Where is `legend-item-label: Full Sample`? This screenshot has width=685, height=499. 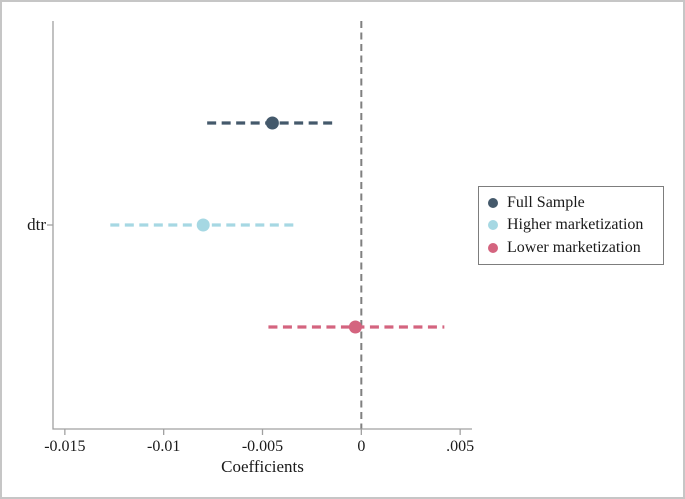 legend-item-label: Full Sample is located at coordinates (546, 203).